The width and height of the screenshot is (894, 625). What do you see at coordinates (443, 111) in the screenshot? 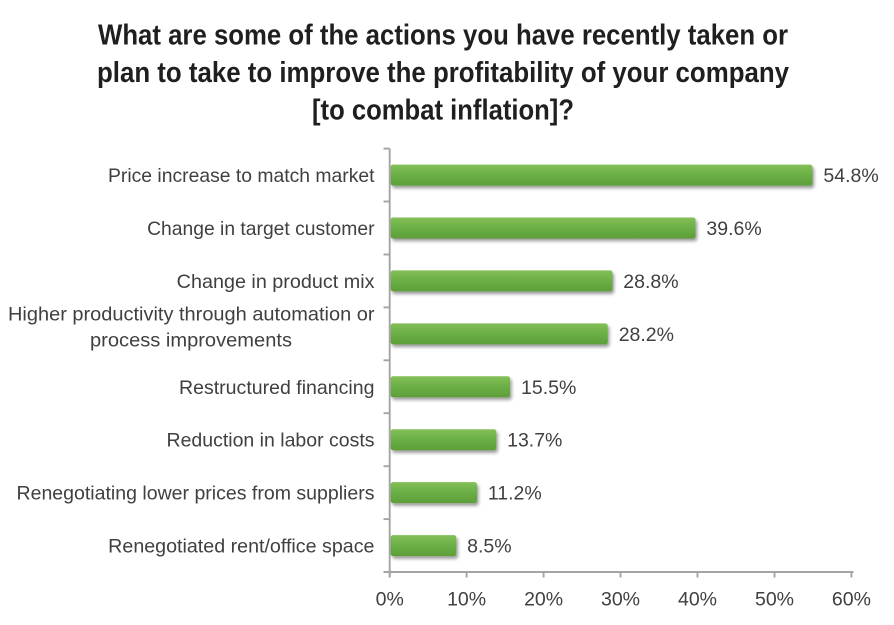
I see `svg-text: [to combat inflation]?` at bounding box center [443, 111].